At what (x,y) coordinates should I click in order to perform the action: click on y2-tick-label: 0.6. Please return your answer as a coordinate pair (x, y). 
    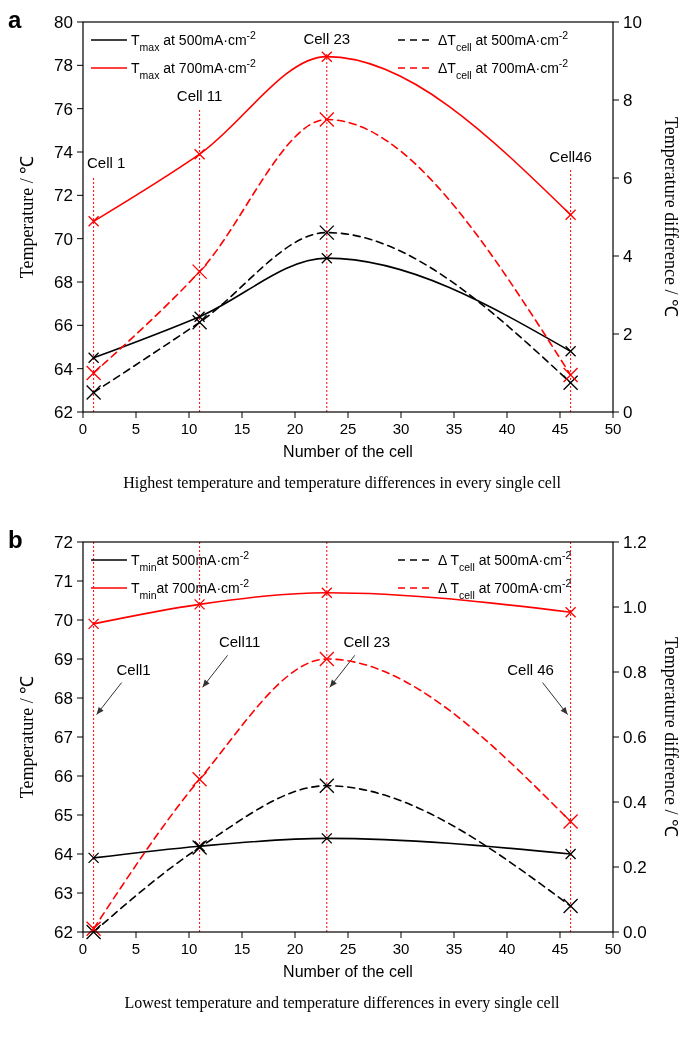
    Looking at the image, I should click on (635, 737).